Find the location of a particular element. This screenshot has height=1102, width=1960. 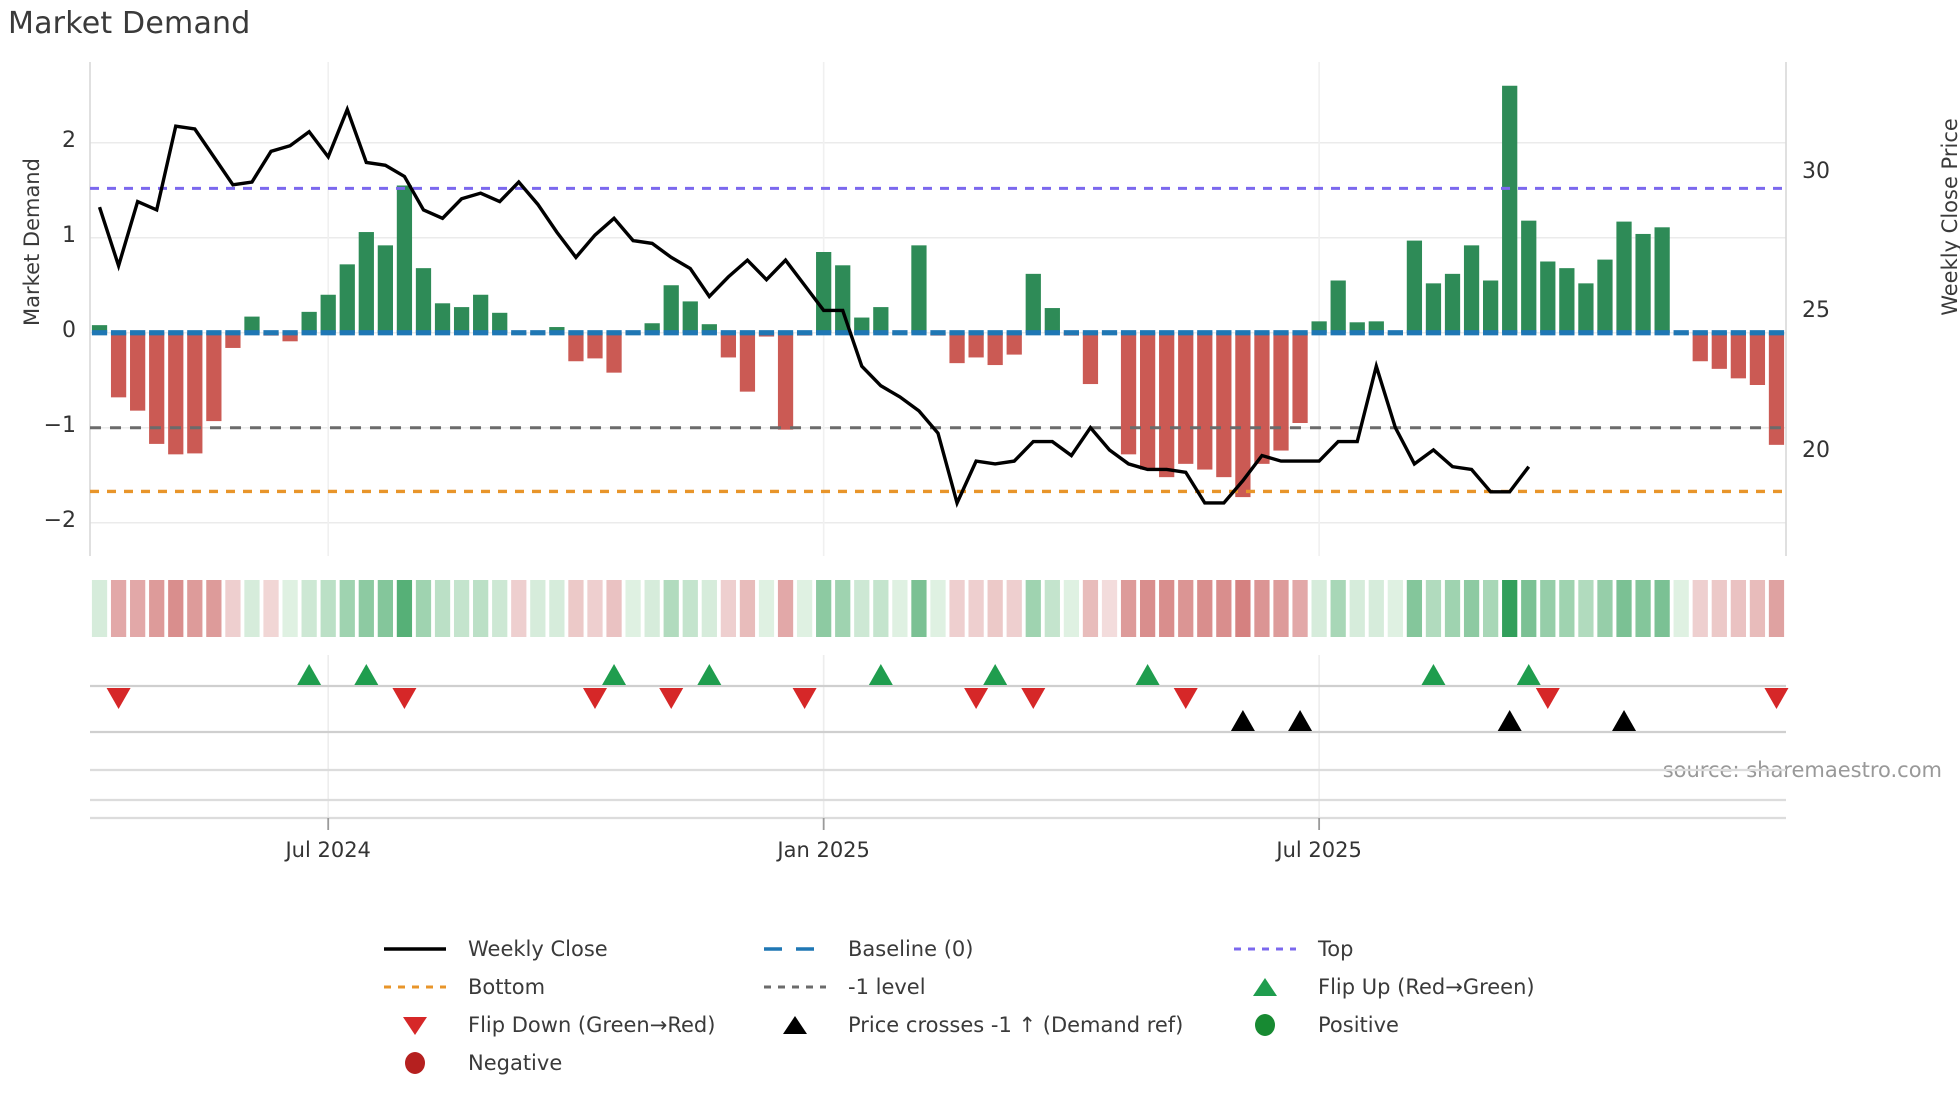

legend-label: Price crosses -1 ↑ (Demand ref) is located at coordinates (1016, 1025).